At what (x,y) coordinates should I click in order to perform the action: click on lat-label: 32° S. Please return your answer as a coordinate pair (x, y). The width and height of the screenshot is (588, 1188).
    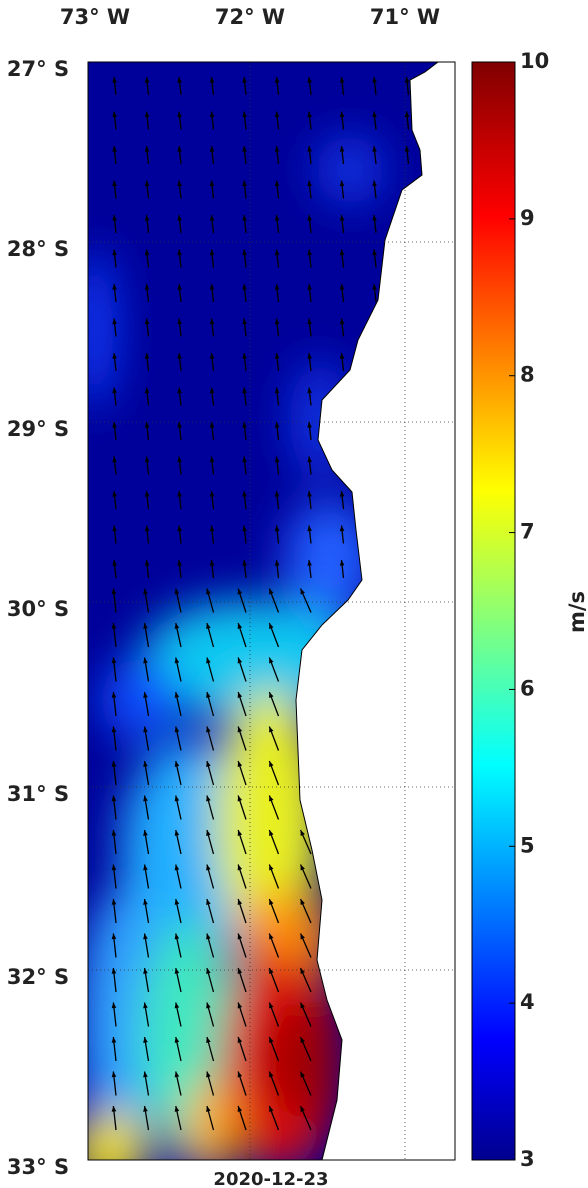
    Looking at the image, I should click on (38, 977).